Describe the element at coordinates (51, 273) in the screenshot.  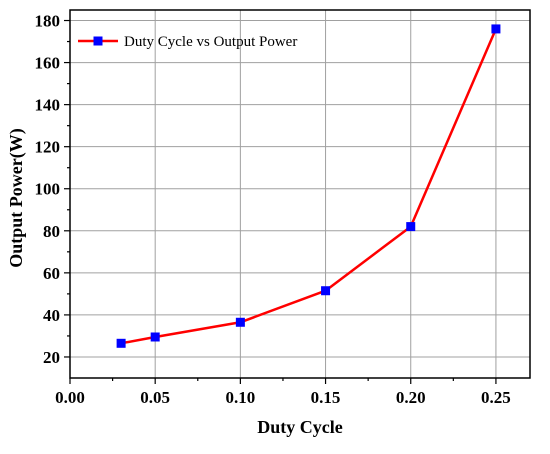
I see `y-tick-label: 60` at that location.